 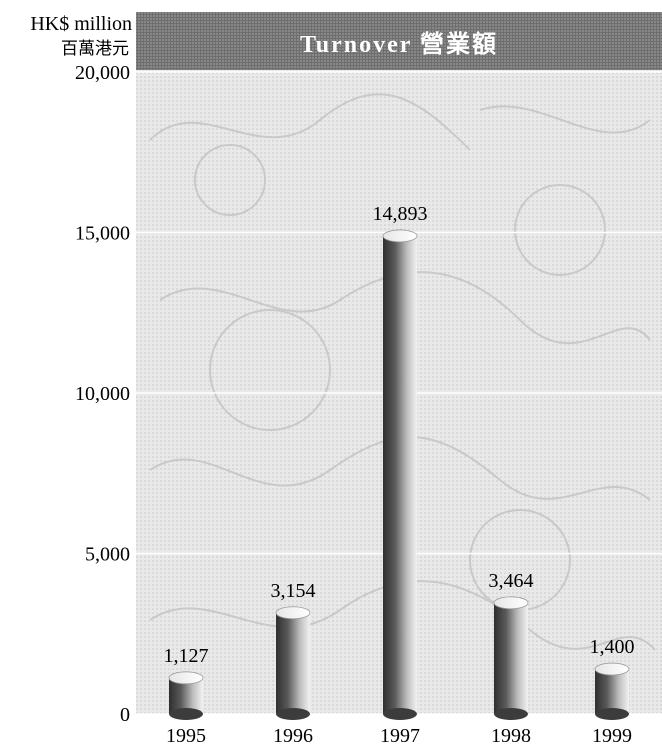 I want to click on y-tick-label: 0, so click(x=125, y=715).